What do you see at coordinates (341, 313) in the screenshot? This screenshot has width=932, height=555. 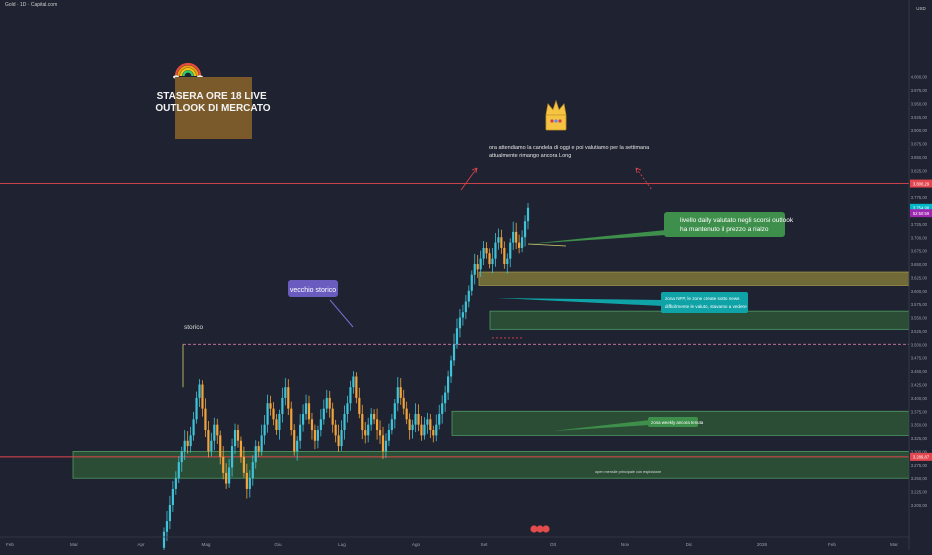 I see `vecchio-pointer` at bounding box center [341, 313].